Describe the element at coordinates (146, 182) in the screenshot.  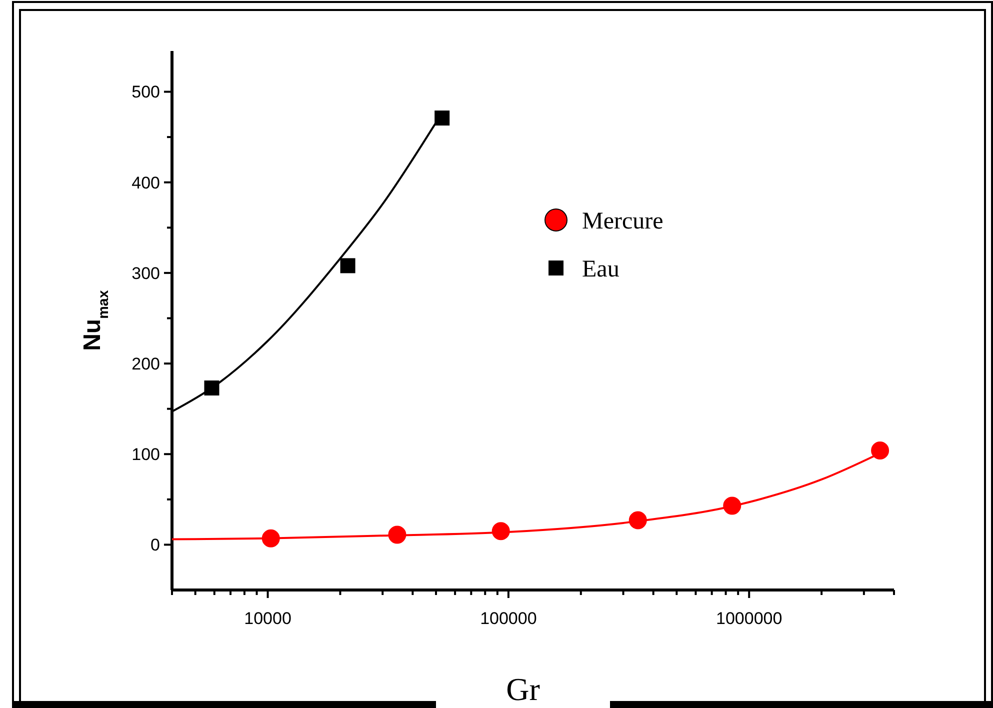
I see `y-tick-label: 400` at that location.